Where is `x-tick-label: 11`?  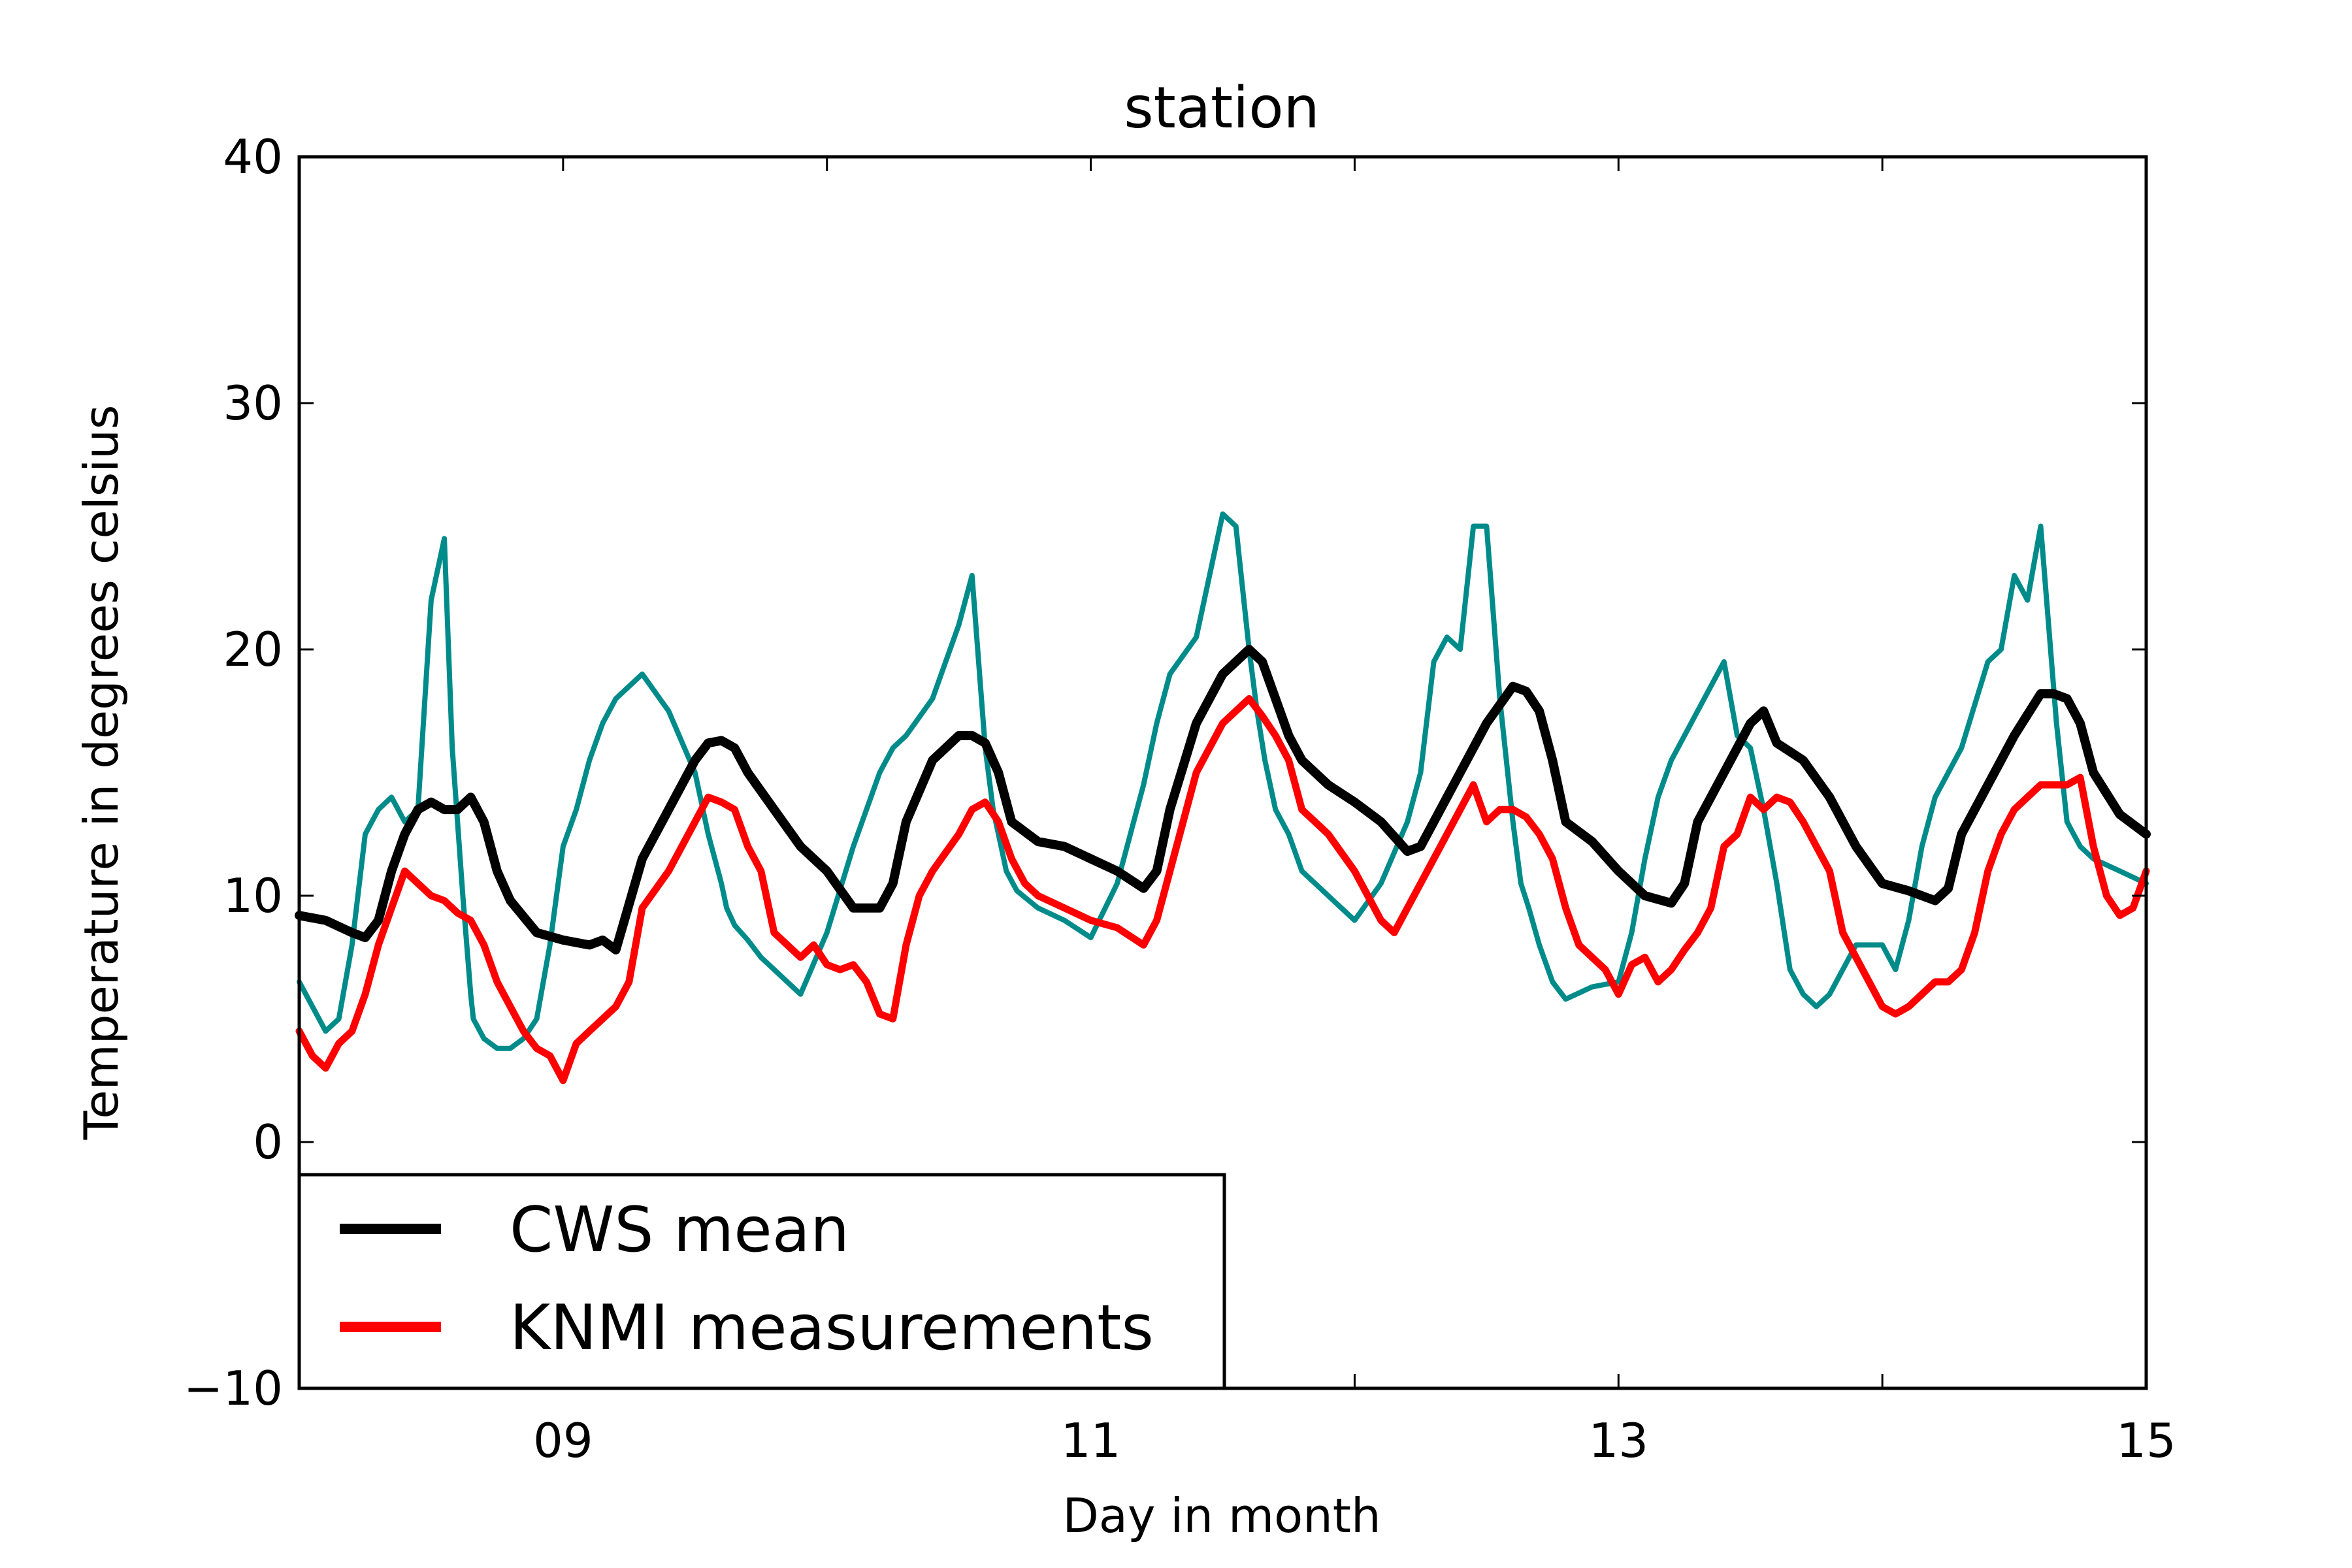
x-tick-label: 11 is located at coordinates (1091, 1440).